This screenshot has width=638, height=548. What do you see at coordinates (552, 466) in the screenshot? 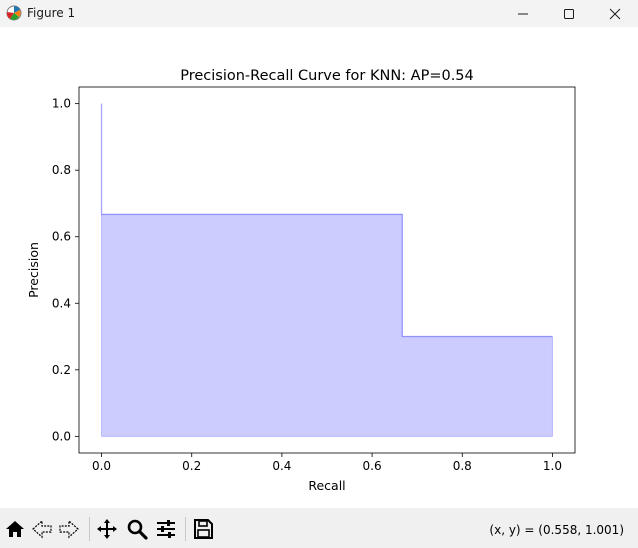
I see `x-tick-label: 1.0` at bounding box center [552, 466].